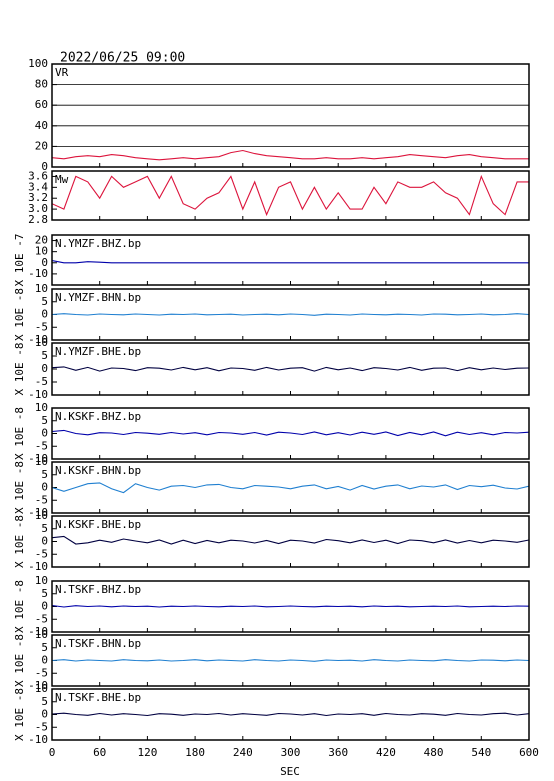 The width and height of the screenshot is (554, 781). I want to click on x-tick-label: 120, so click(147, 752).